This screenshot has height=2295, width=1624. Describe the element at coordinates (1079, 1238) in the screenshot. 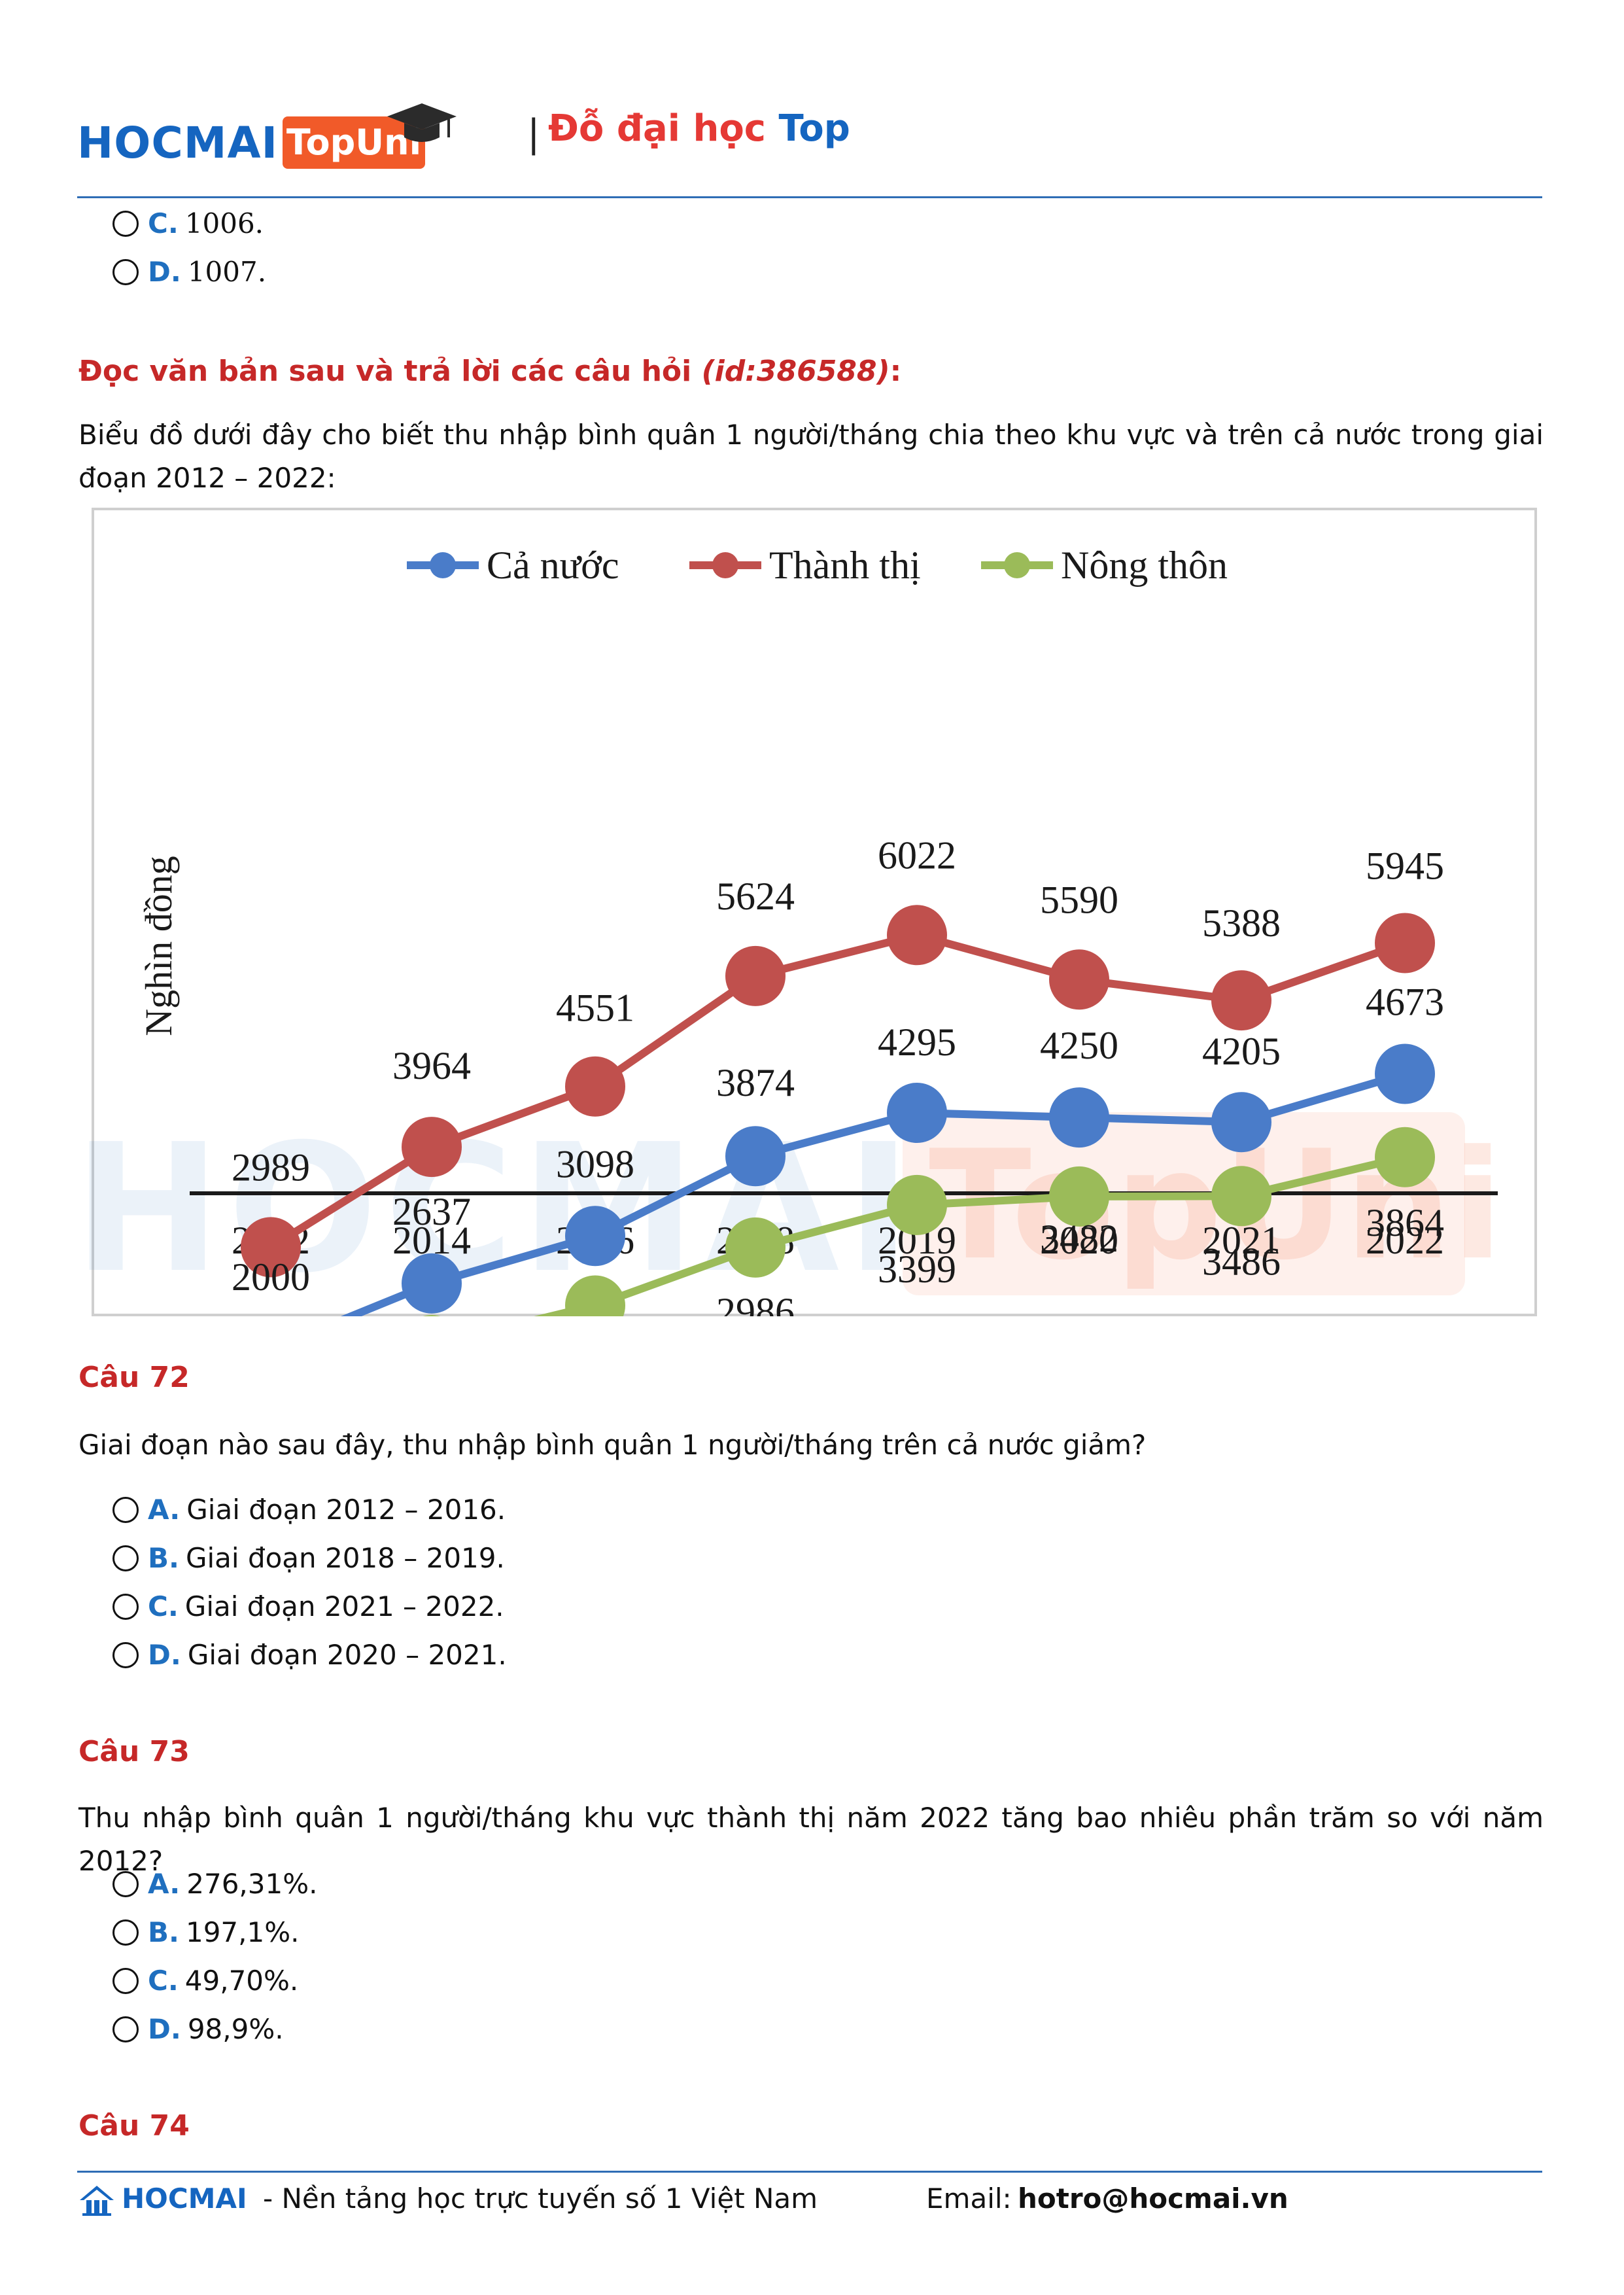

I see `data-label: 3482` at that location.